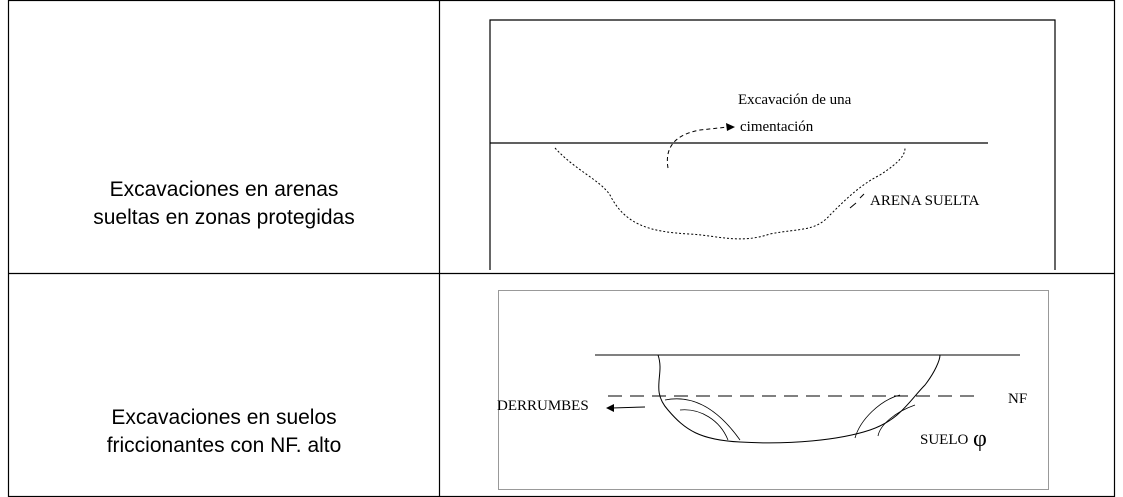 The image size is (1123, 497). What do you see at coordinates (980, 439) in the screenshot?
I see `diagram-symbol: φ` at bounding box center [980, 439].